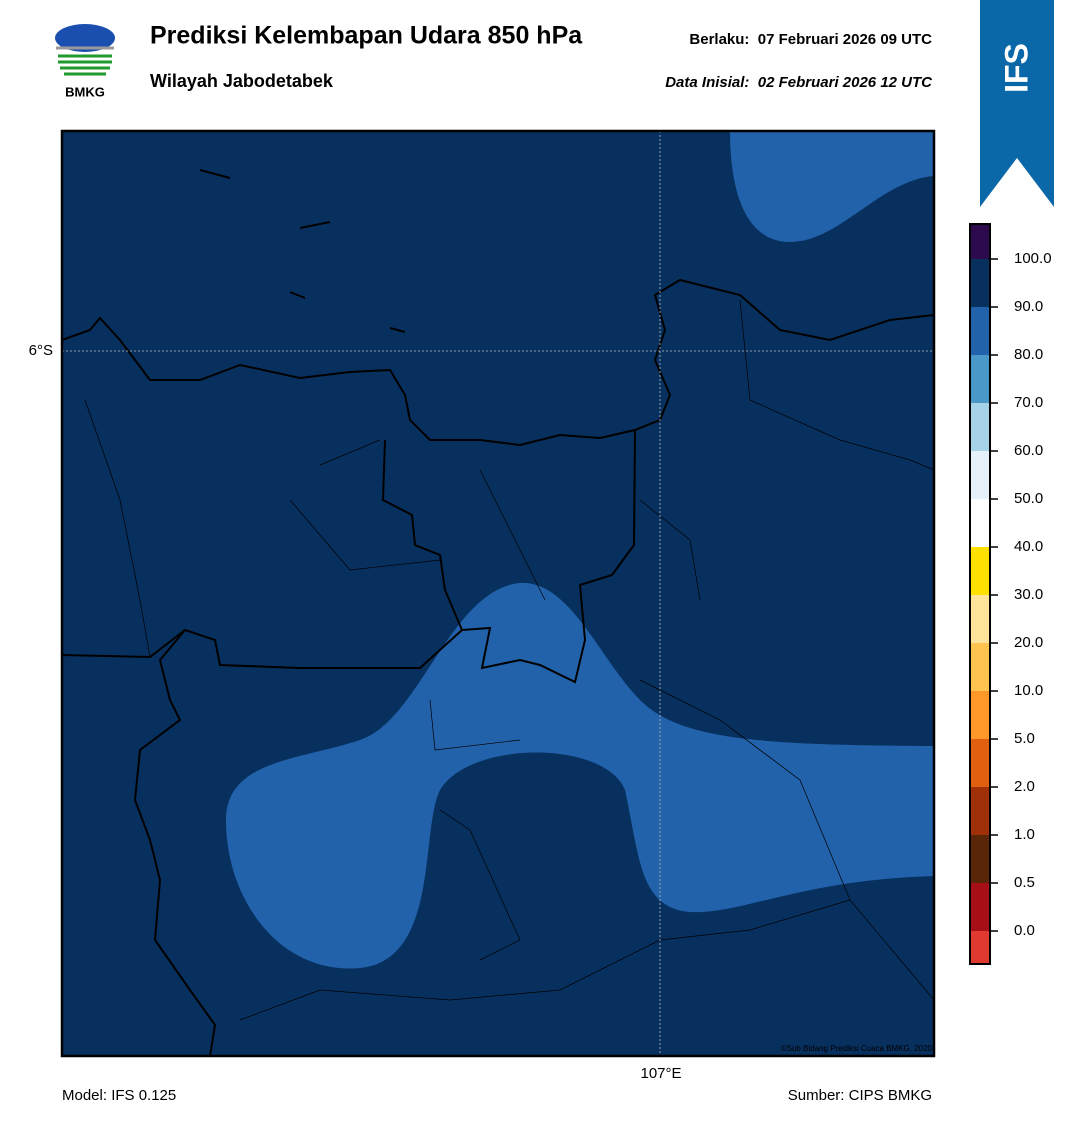 Image resolution: width=1081 pixels, height=1133 pixels. What do you see at coordinates (1024, 882) in the screenshot?
I see `colorbar-label: 0.5` at bounding box center [1024, 882].